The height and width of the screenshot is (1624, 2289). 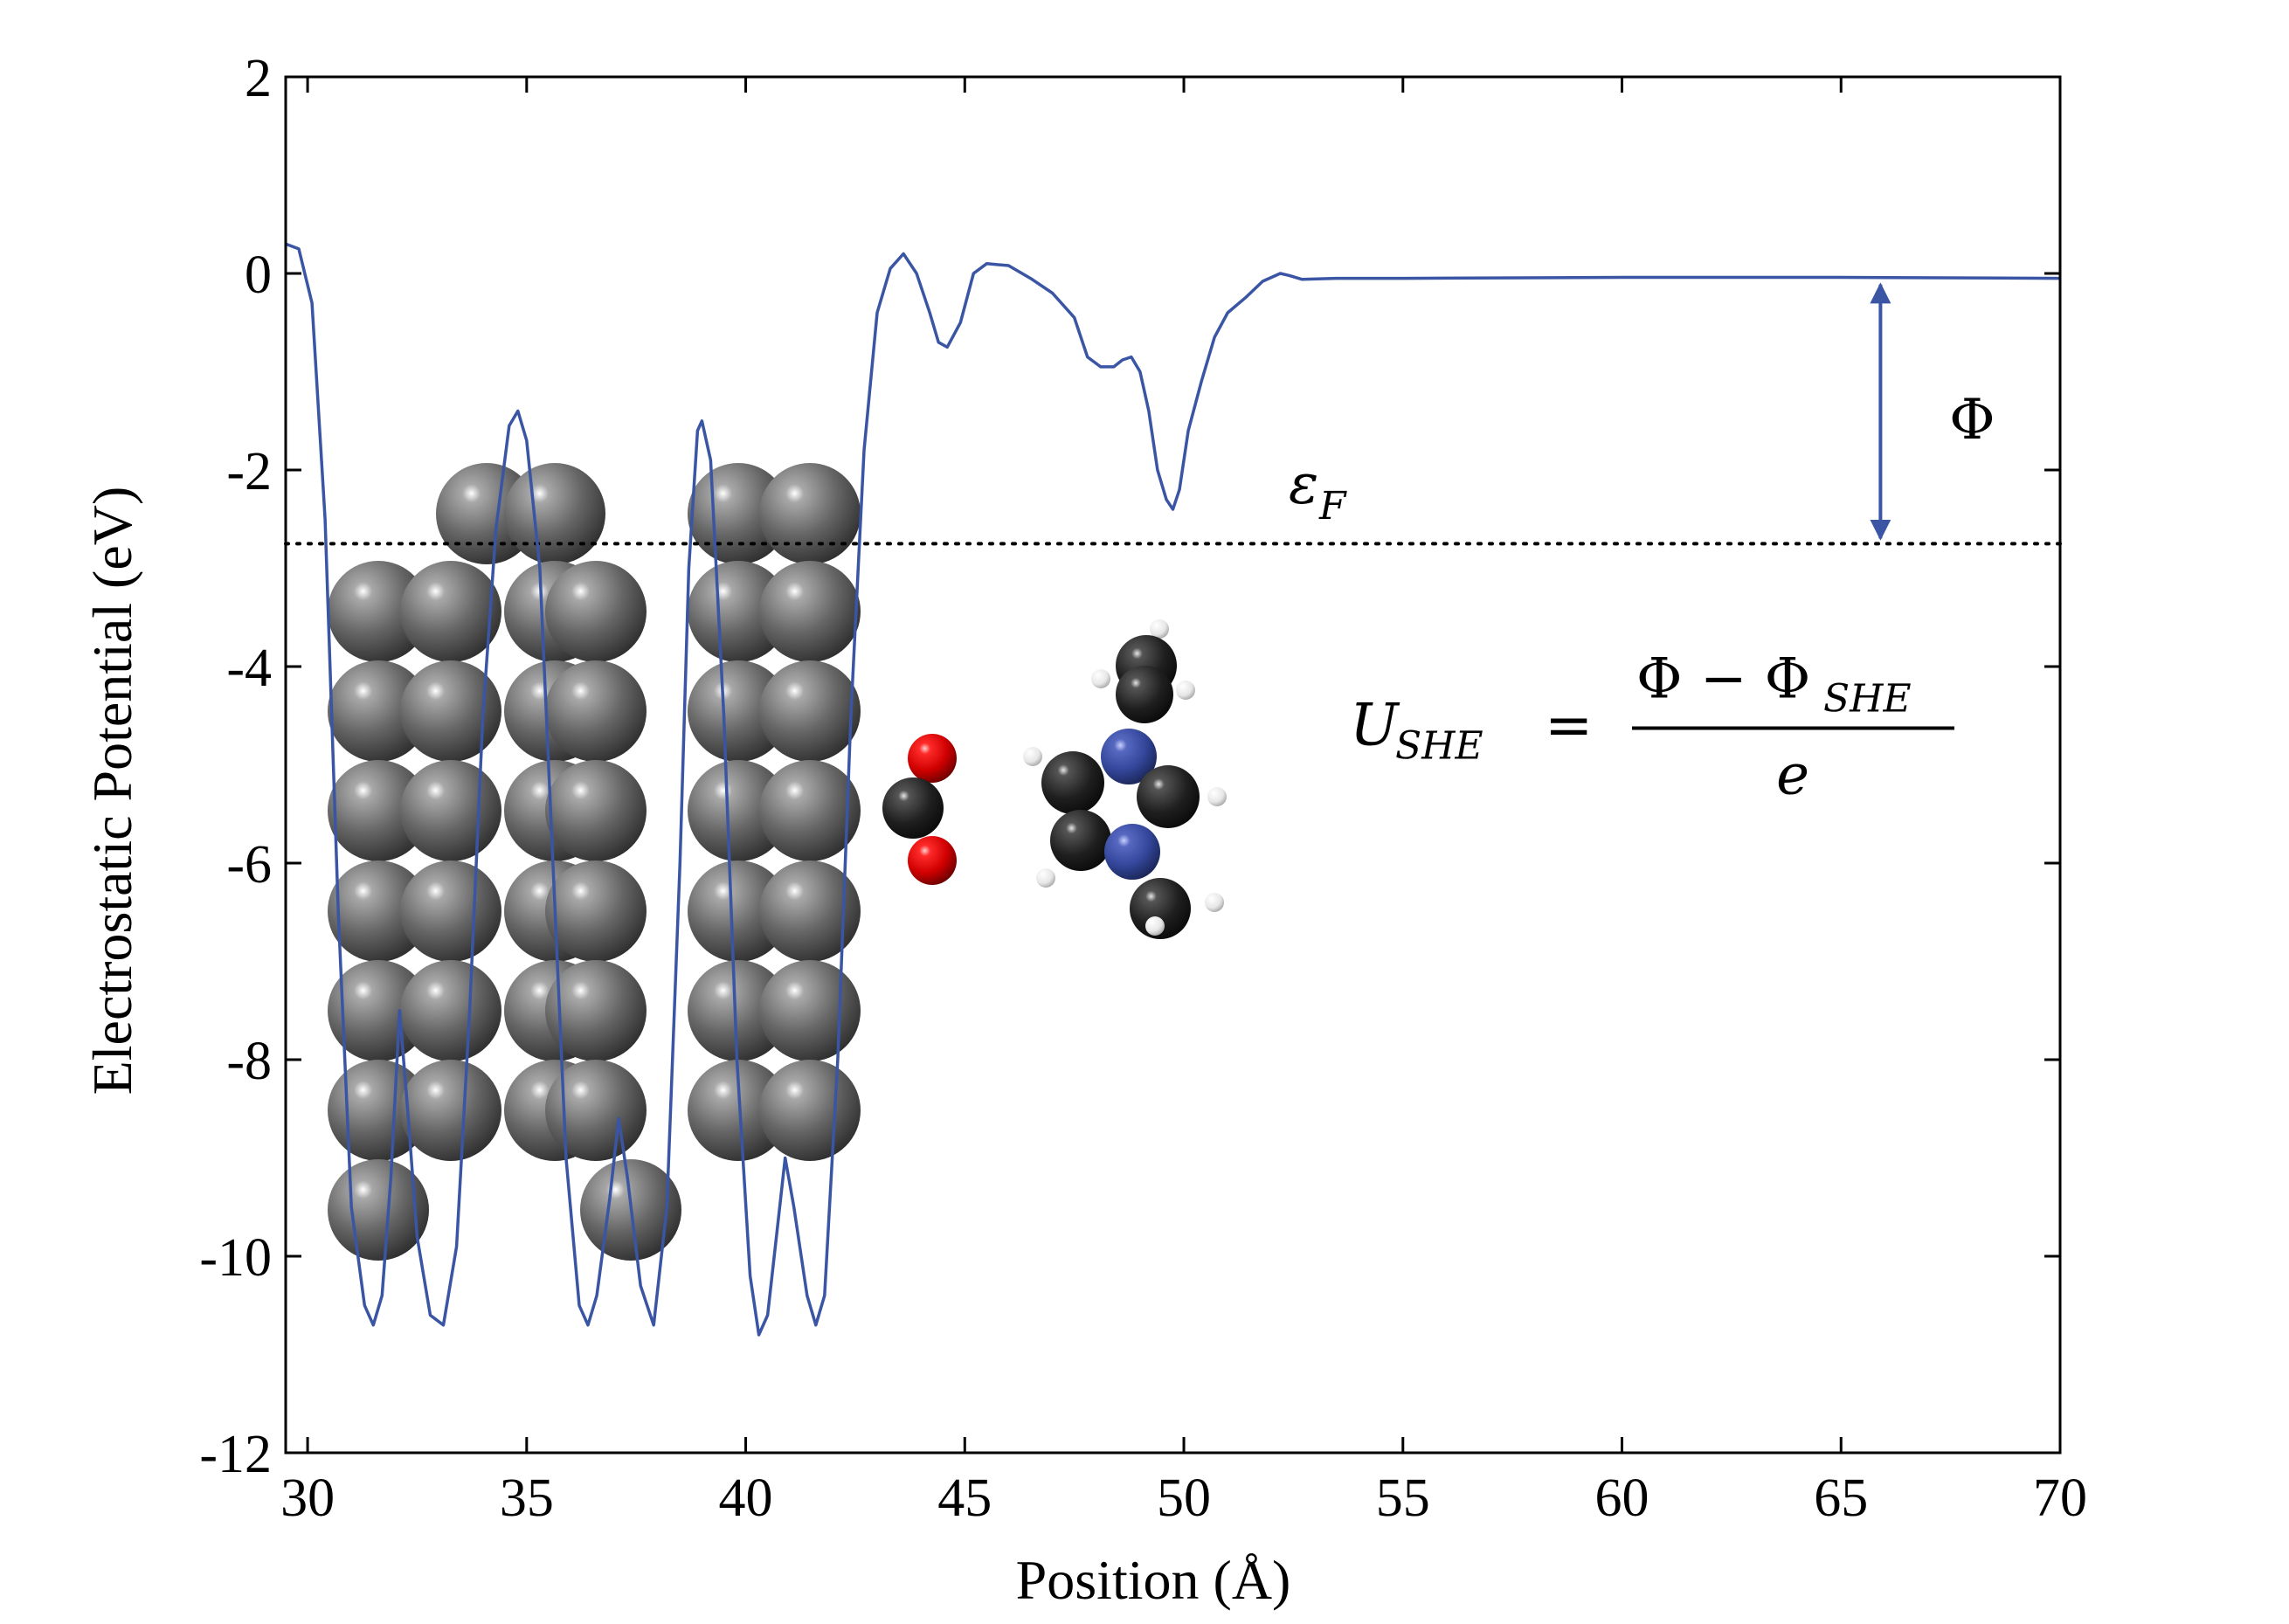 I want to click on y-tick-label: -6, so click(x=249, y=865).